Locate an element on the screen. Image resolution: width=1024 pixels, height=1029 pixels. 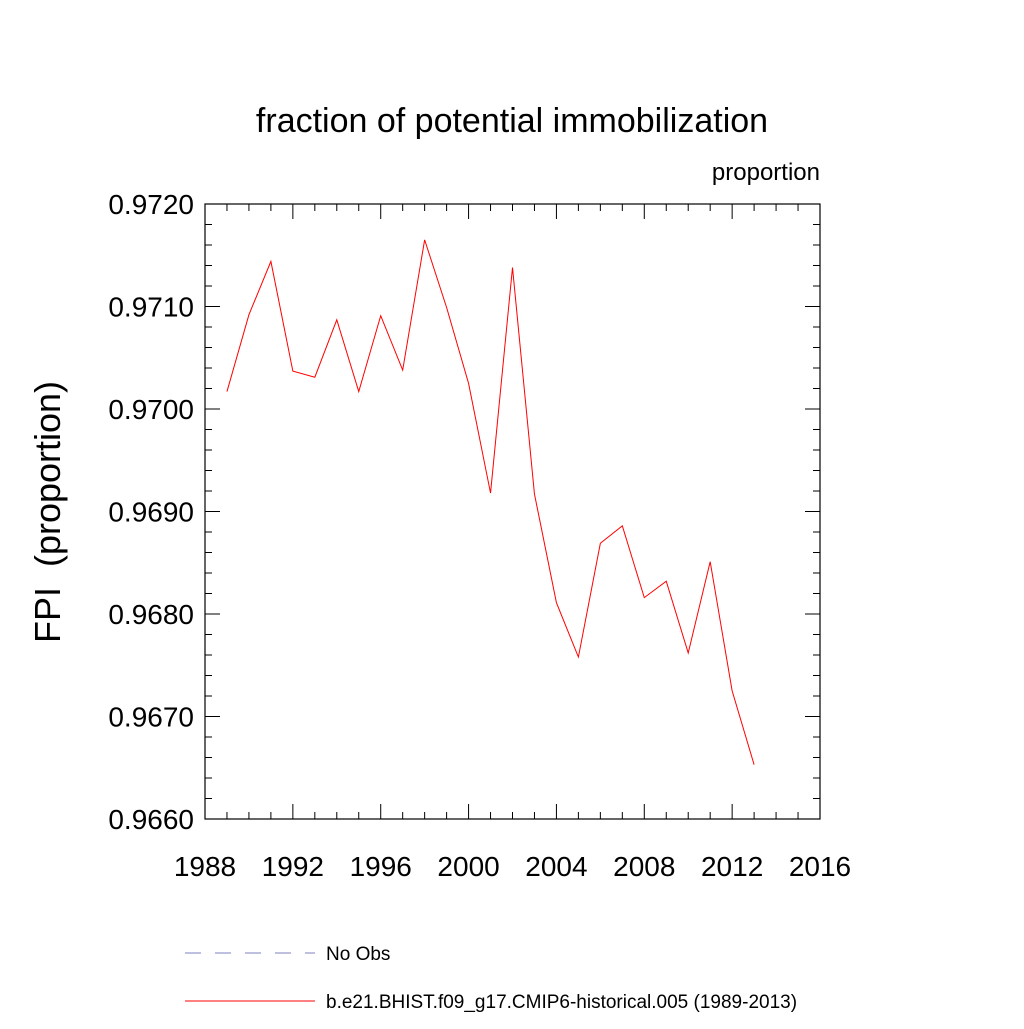
y-tick-label: 0.9660 is located at coordinates (151, 819).